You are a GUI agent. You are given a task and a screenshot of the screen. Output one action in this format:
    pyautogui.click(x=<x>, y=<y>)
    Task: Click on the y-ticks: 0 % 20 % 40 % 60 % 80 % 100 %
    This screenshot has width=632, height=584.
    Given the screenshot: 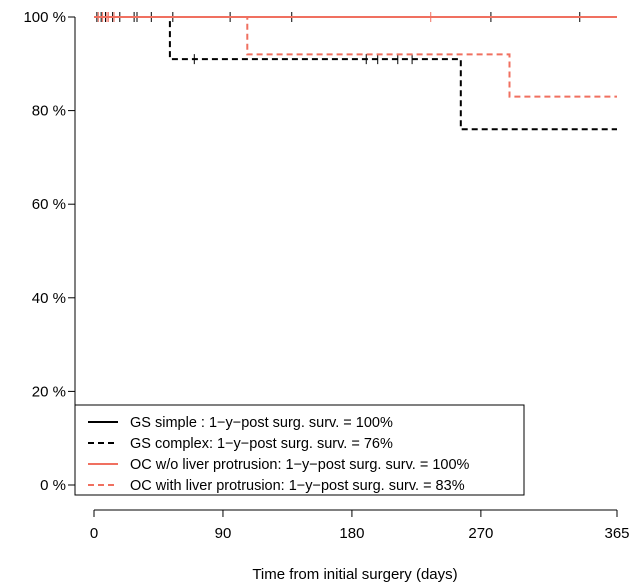 What is the action you would take?
    pyautogui.click(x=49, y=251)
    